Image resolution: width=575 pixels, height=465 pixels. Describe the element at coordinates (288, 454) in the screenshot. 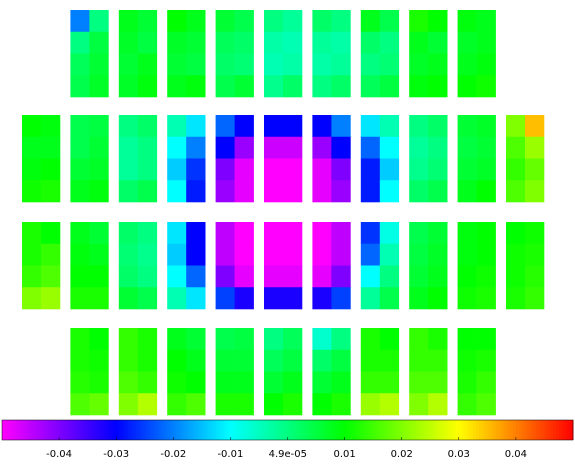

I see `colorbar-tick-label: 4.9e-05` at that location.